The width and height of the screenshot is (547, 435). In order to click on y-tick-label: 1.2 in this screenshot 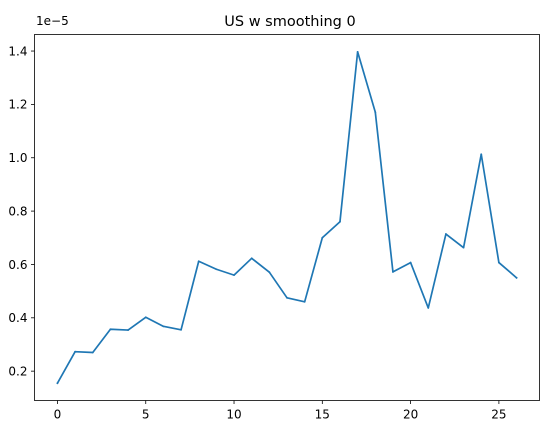, I will do `click(17, 105)`.